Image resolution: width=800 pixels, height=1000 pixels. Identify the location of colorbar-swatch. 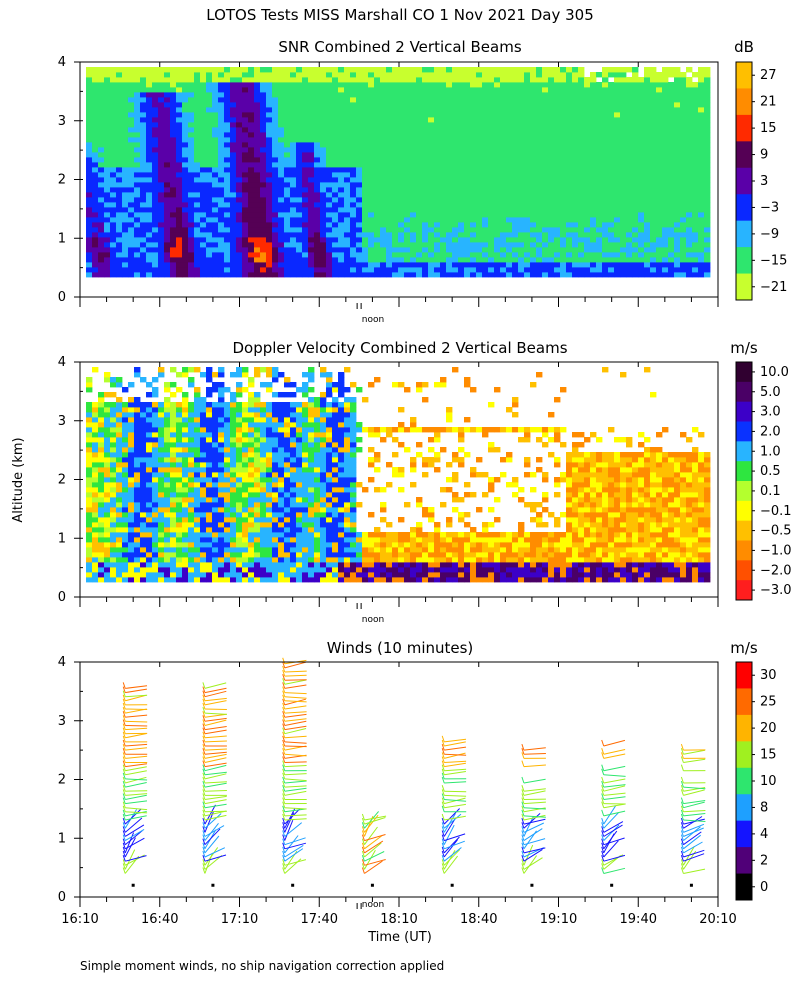
(744, 287).